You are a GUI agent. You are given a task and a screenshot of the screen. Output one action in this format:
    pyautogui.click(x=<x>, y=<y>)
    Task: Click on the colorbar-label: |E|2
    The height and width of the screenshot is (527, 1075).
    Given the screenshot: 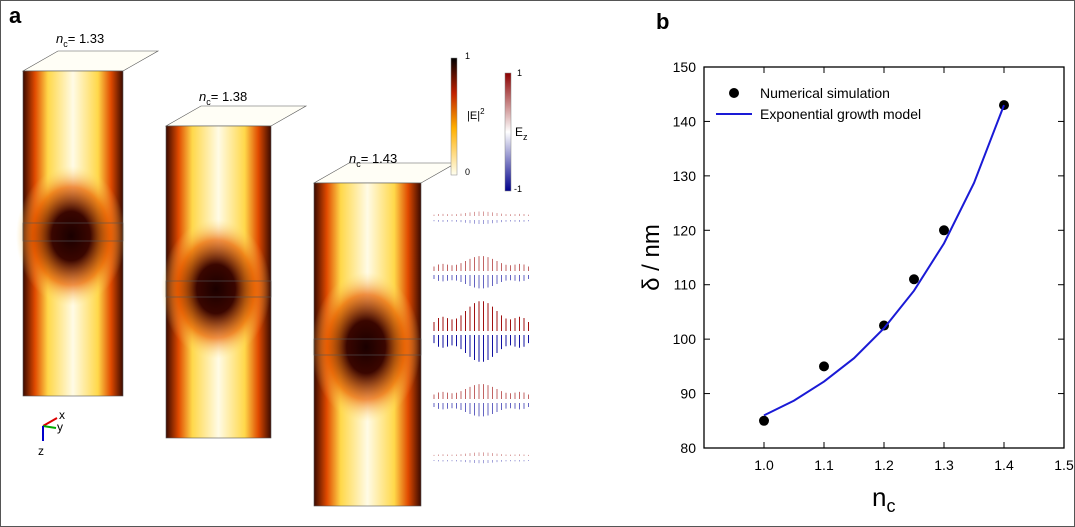 What is the action you would take?
    pyautogui.click(x=476, y=114)
    